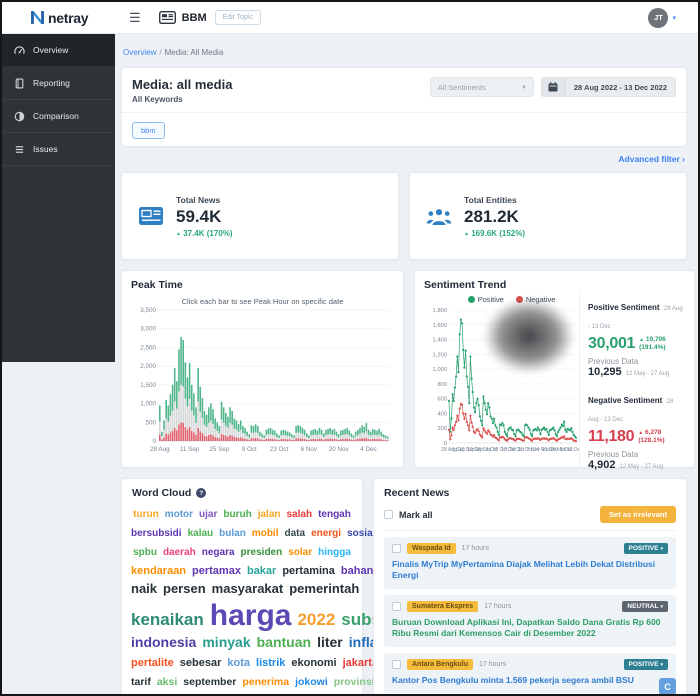 This screenshot has height=696, width=700. Describe the element at coordinates (613, 454) in the screenshot. I see `negative-previous-label: Previous Data` at that location.